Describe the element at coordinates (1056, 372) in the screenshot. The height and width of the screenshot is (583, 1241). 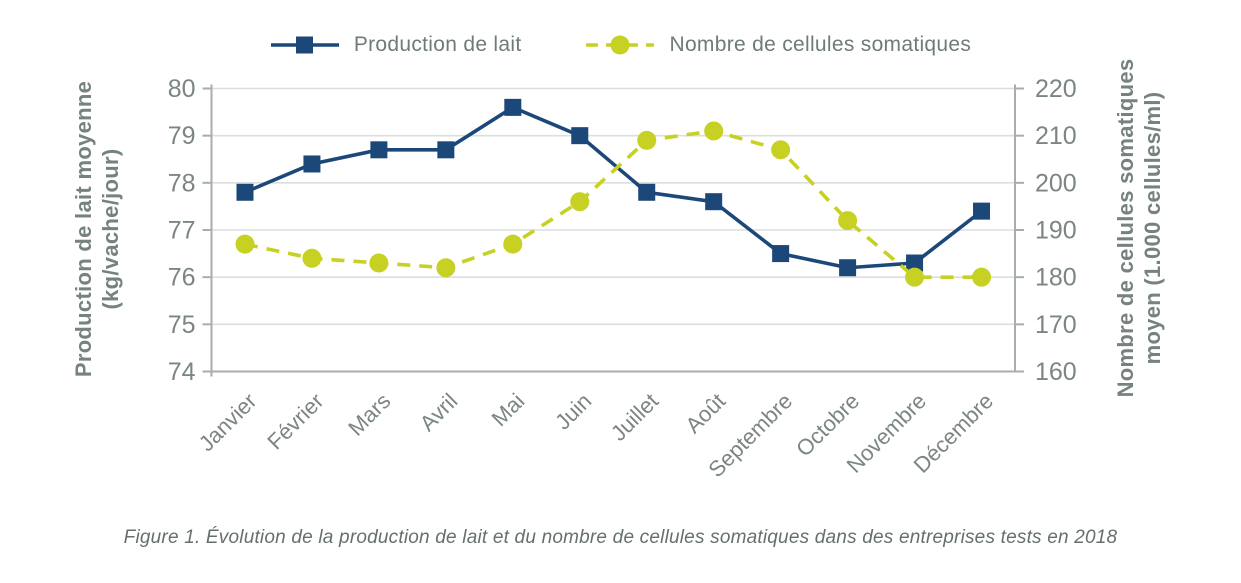
I see `right-axis-tick-label: 160` at that location.